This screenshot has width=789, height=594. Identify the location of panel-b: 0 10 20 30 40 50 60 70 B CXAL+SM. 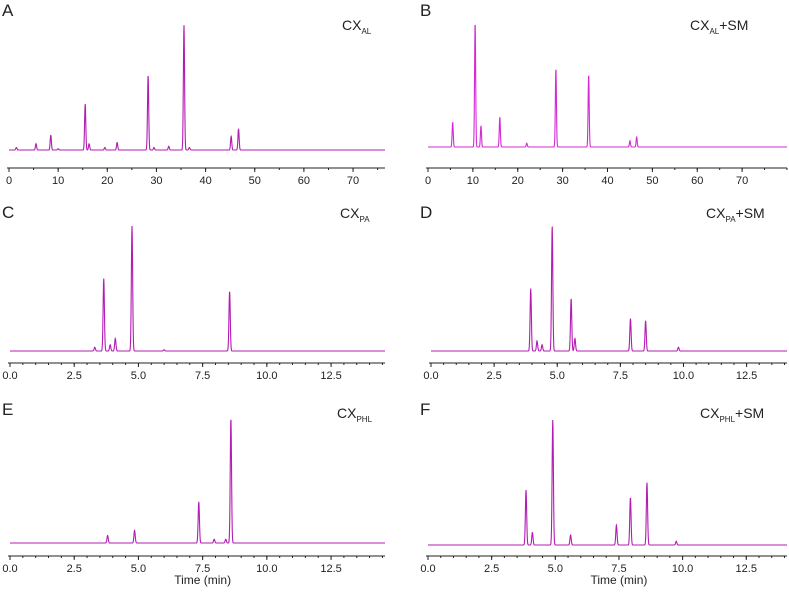
(603, 94).